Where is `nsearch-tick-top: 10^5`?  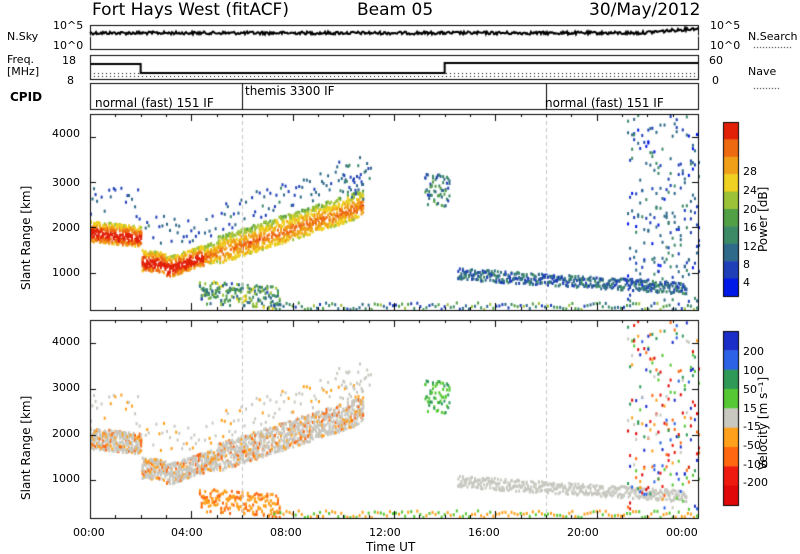
nsearch-tick-top: 10^5 is located at coordinates (725, 25).